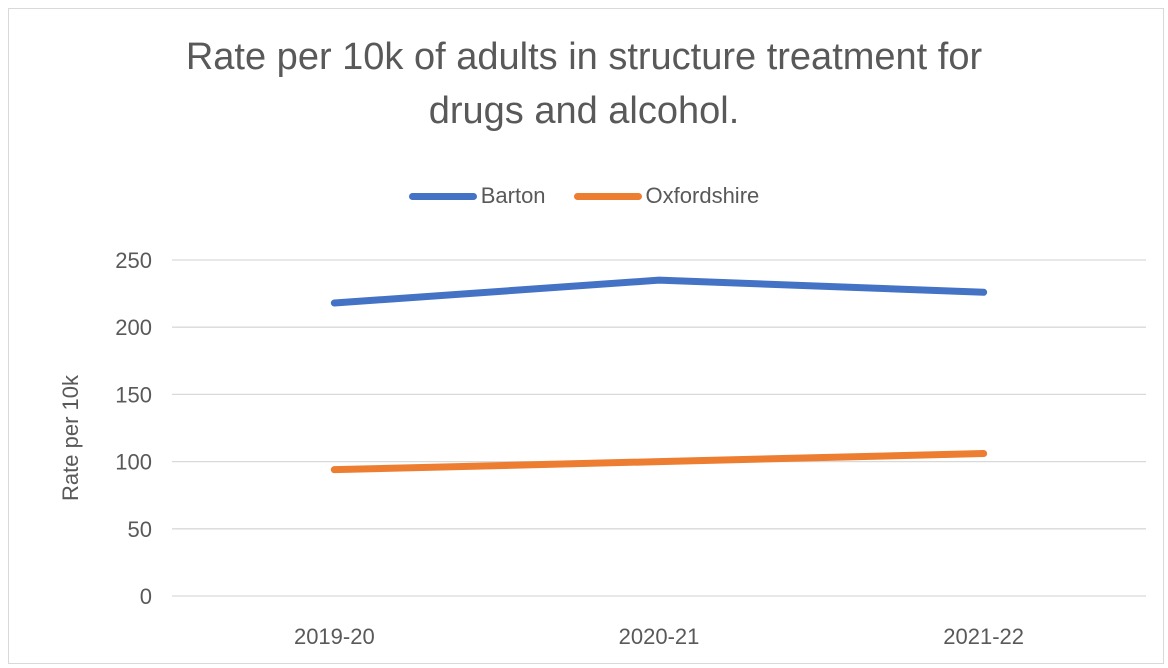  Describe the element at coordinates (659, 291) in the screenshot. I see `series-line-barton` at that location.